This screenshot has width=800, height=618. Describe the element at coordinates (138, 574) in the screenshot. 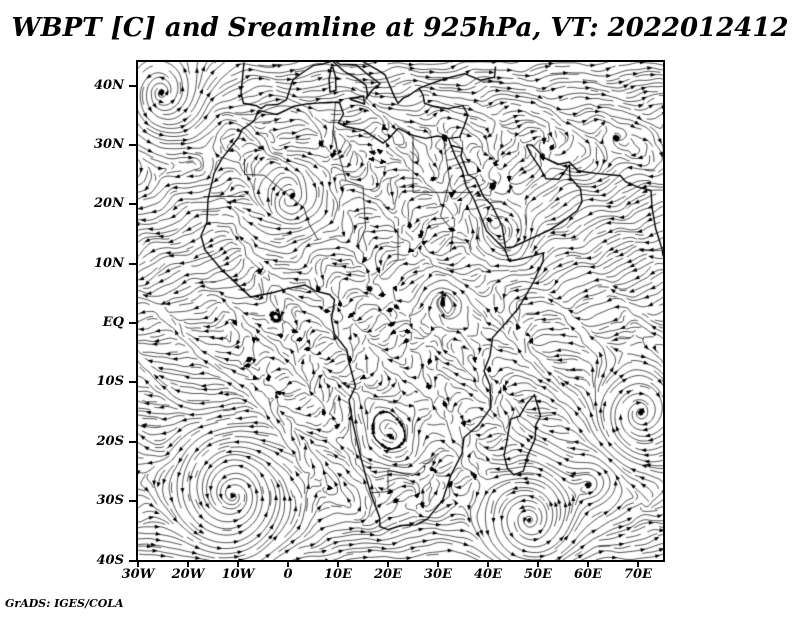

I see `x-tick-label: 30W` at that location.